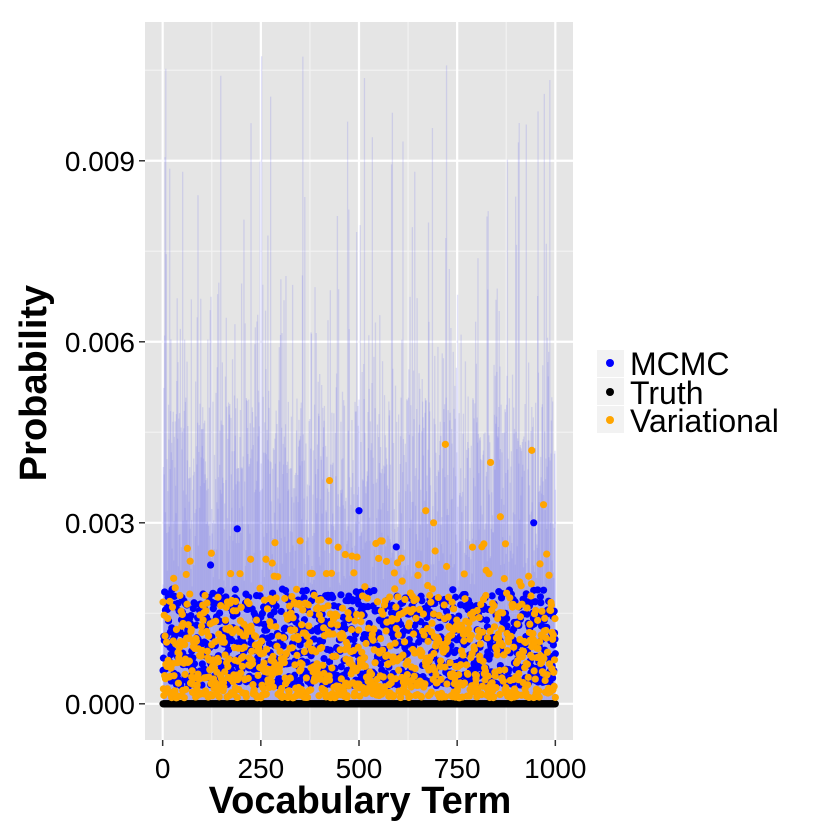  I want to click on legend-key-mcmc, so click(610, 363).